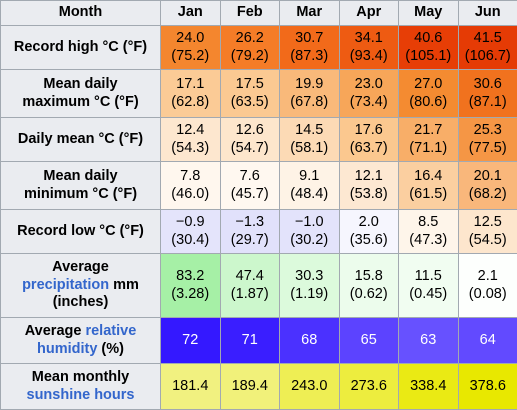 This screenshot has height=410, width=517. Describe the element at coordinates (190, 222) in the screenshot. I see `celsius-value: −0.9` at that location.